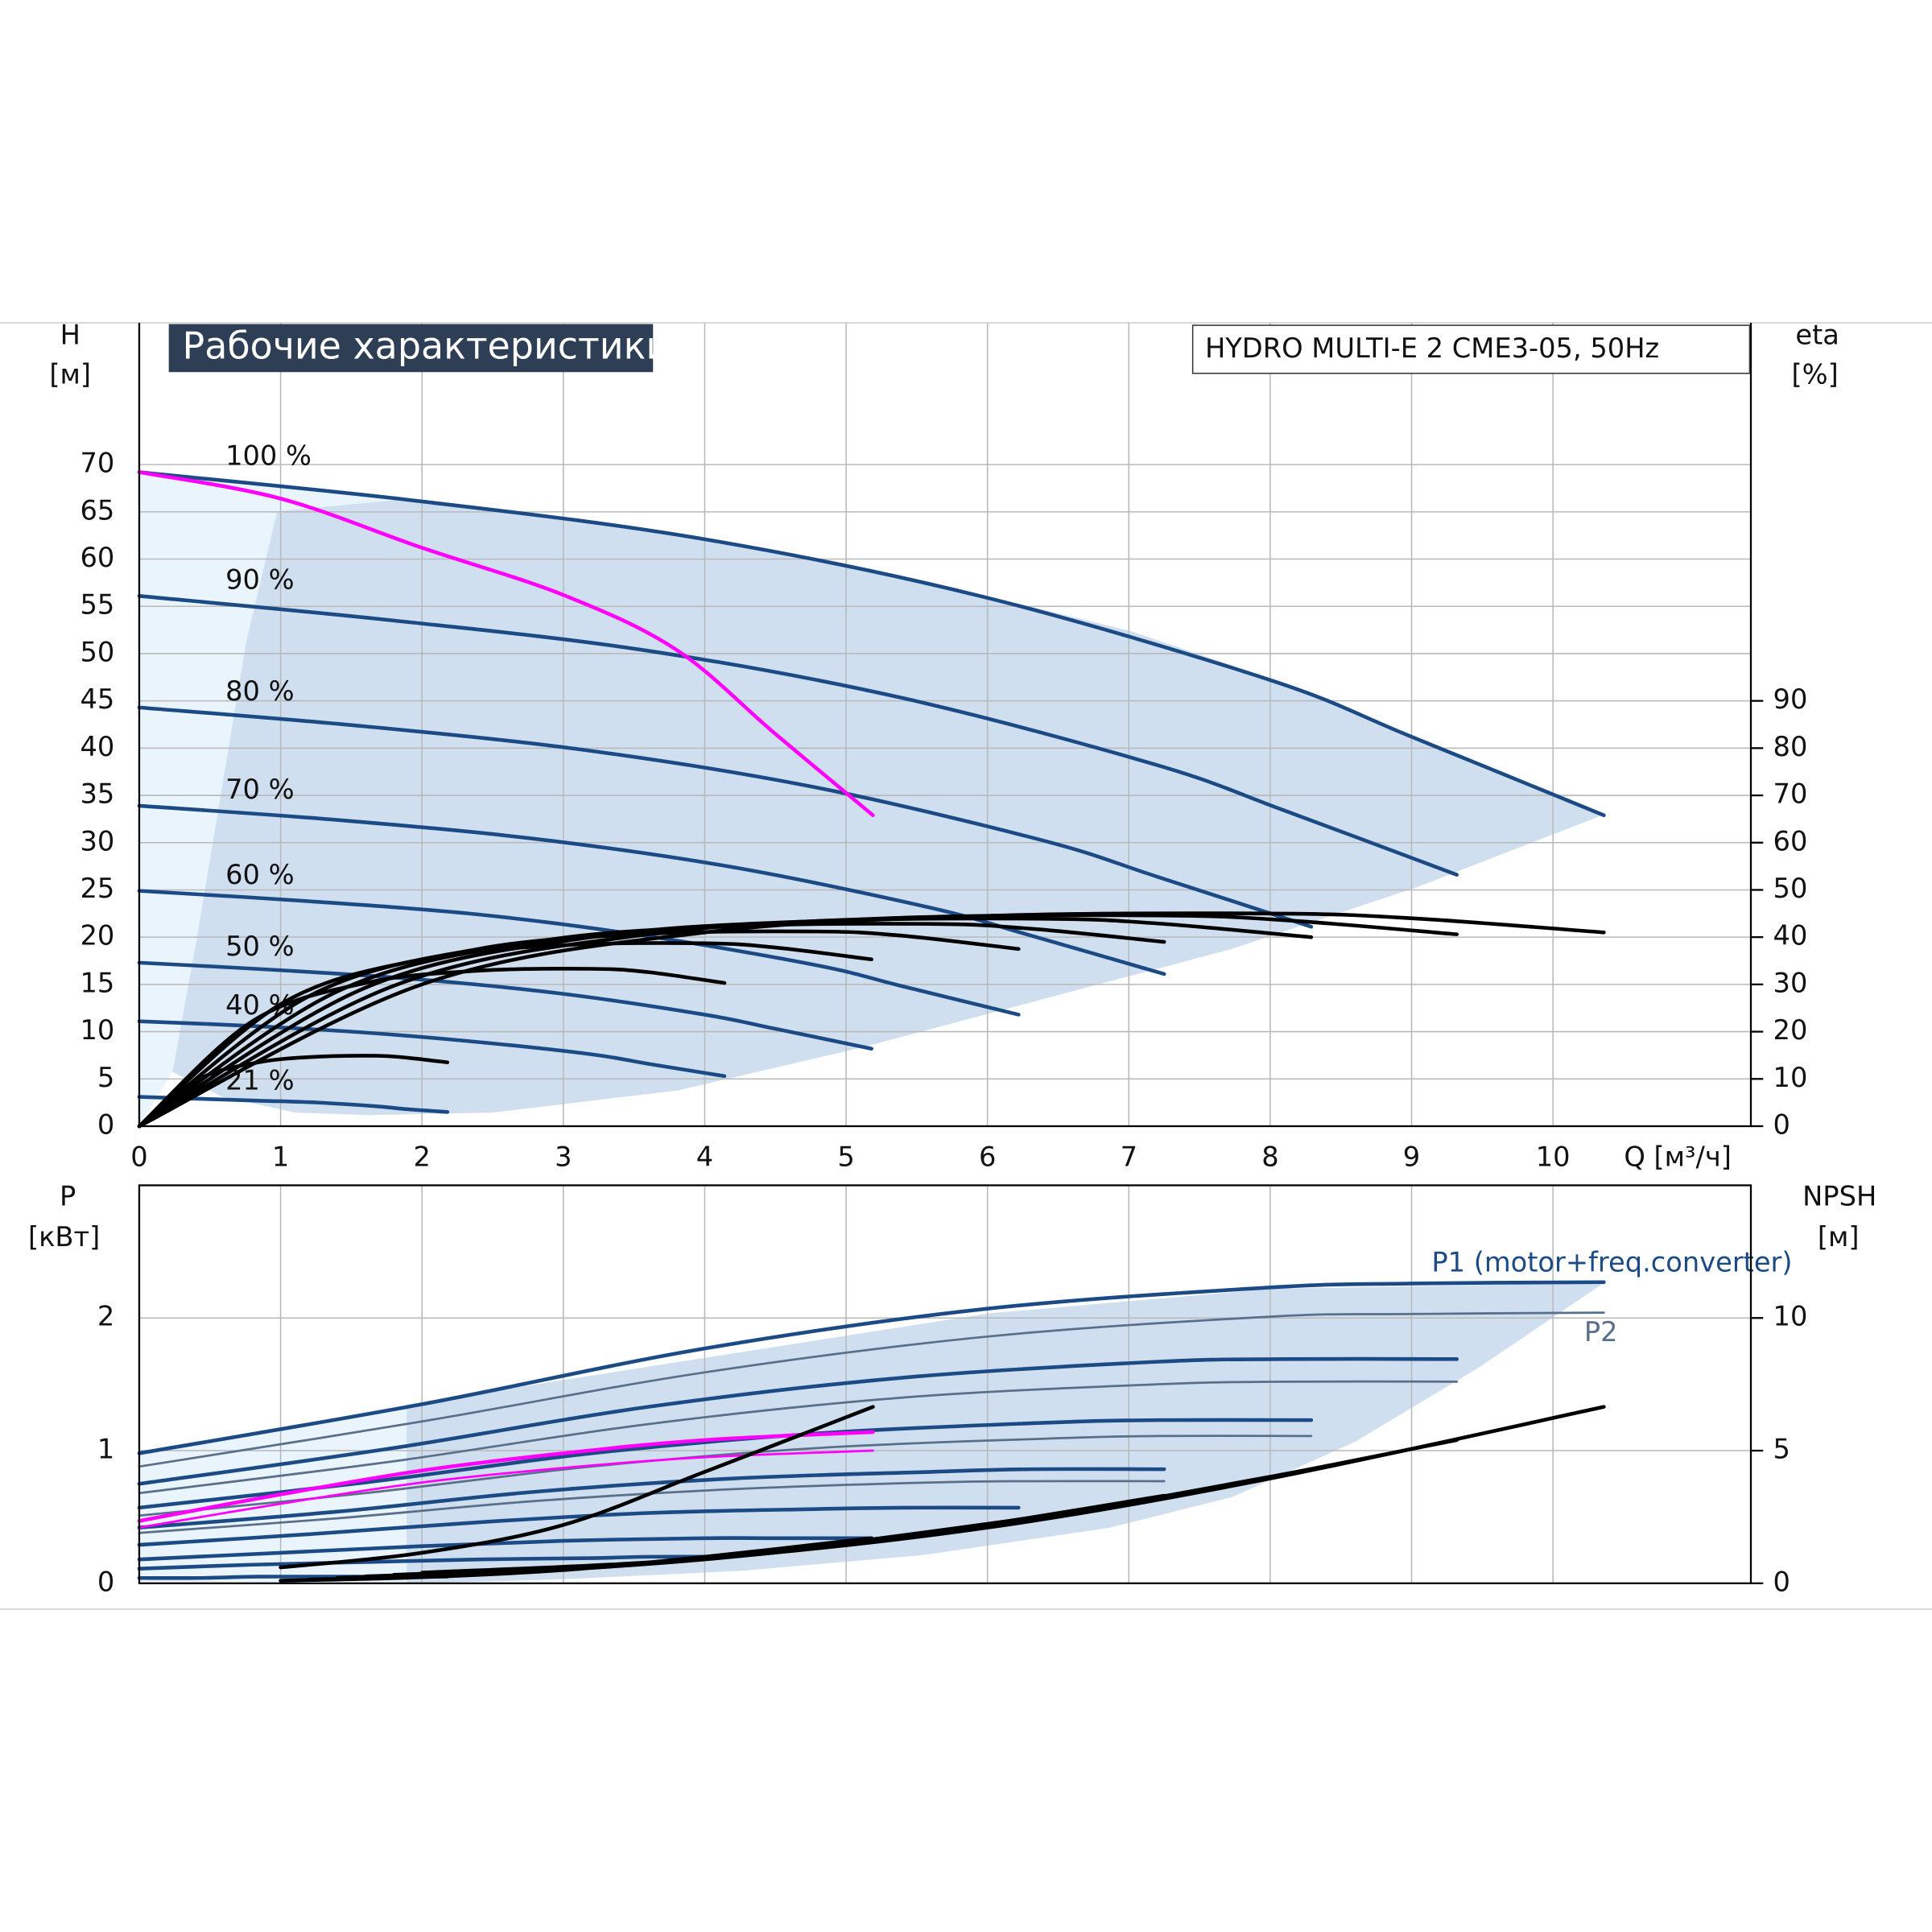 Image resolution: width=1932 pixels, height=1932 pixels. What do you see at coordinates (563, 1156) in the screenshot?
I see `x-tick-label: 3` at bounding box center [563, 1156].